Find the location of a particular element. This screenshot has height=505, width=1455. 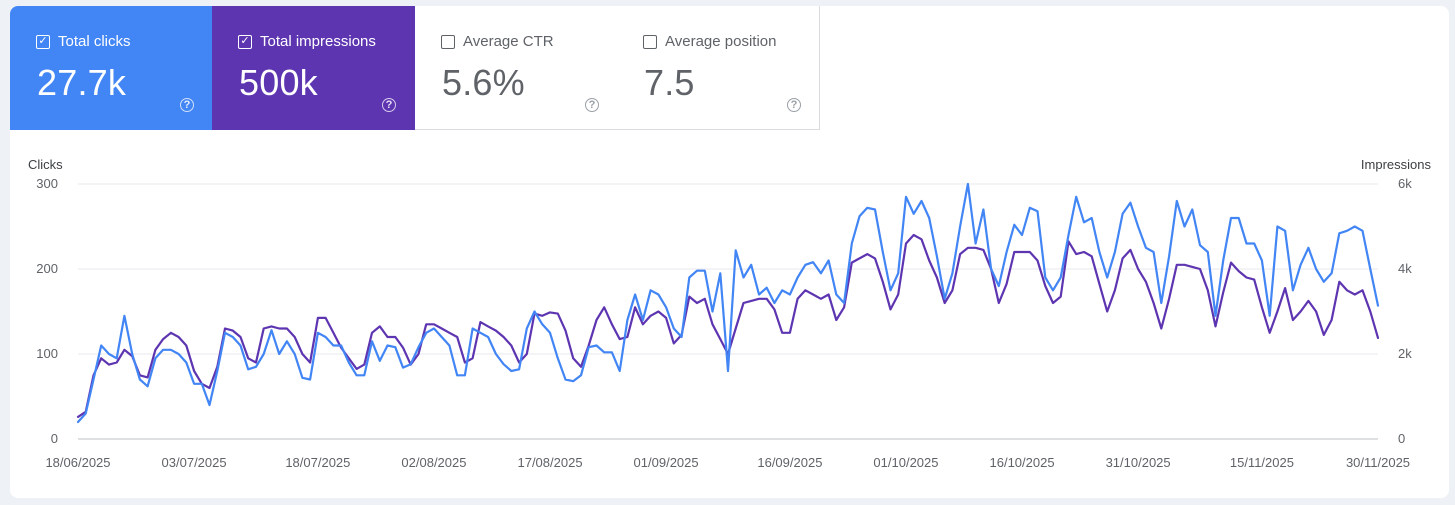

metric-label: Total clicks is located at coordinates (94, 41).